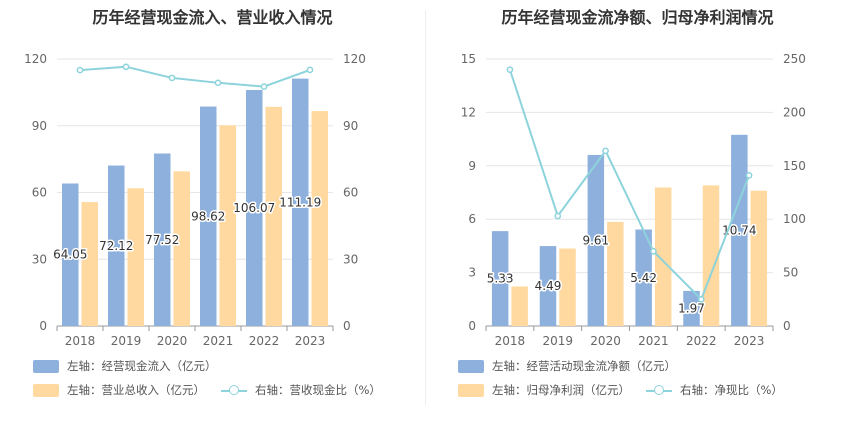 This screenshot has width=850, height=437. What do you see at coordinates (472, 273) in the screenshot?
I see `left-axis-tick-label: 3` at bounding box center [472, 273].